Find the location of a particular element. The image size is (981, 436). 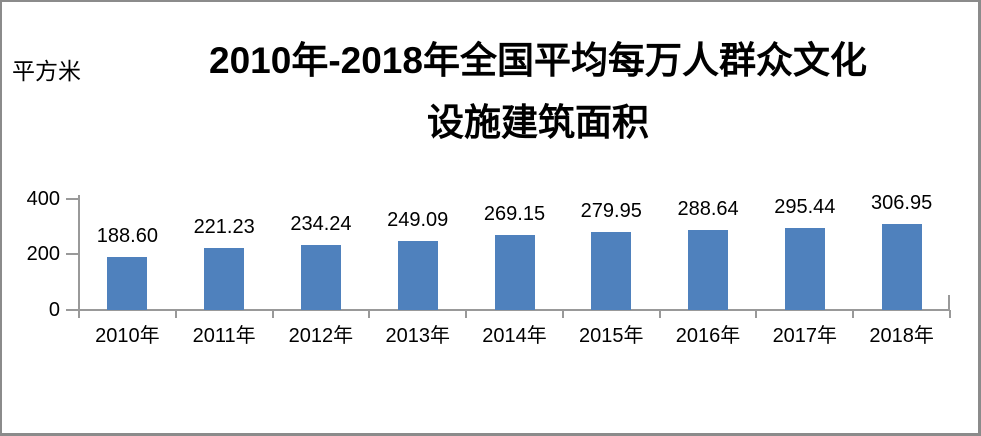

x-axis-category-label: 2011年 is located at coordinates (224, 336).